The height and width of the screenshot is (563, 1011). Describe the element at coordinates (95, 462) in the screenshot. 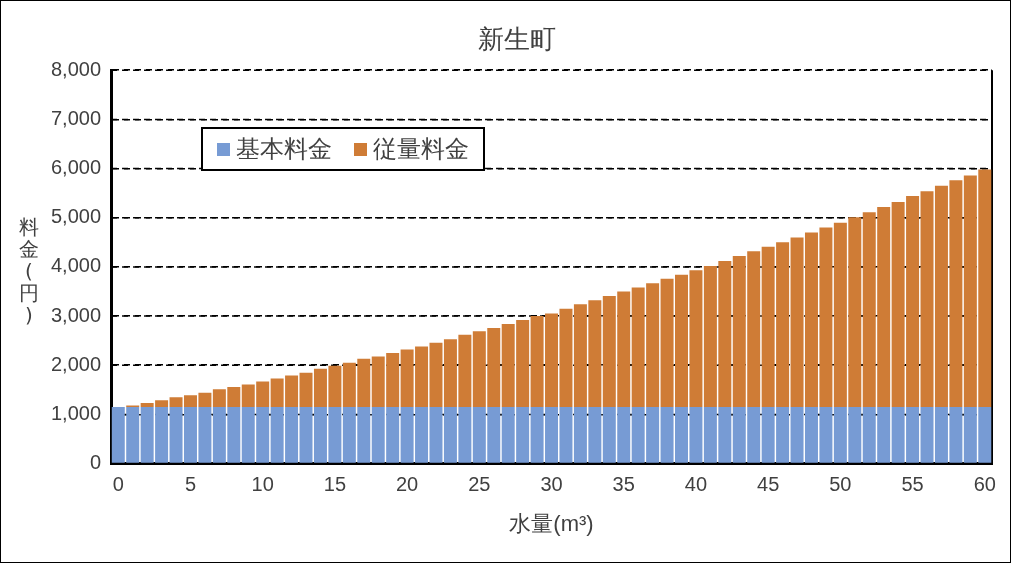

I see `y-tick-label: 0` at that location.